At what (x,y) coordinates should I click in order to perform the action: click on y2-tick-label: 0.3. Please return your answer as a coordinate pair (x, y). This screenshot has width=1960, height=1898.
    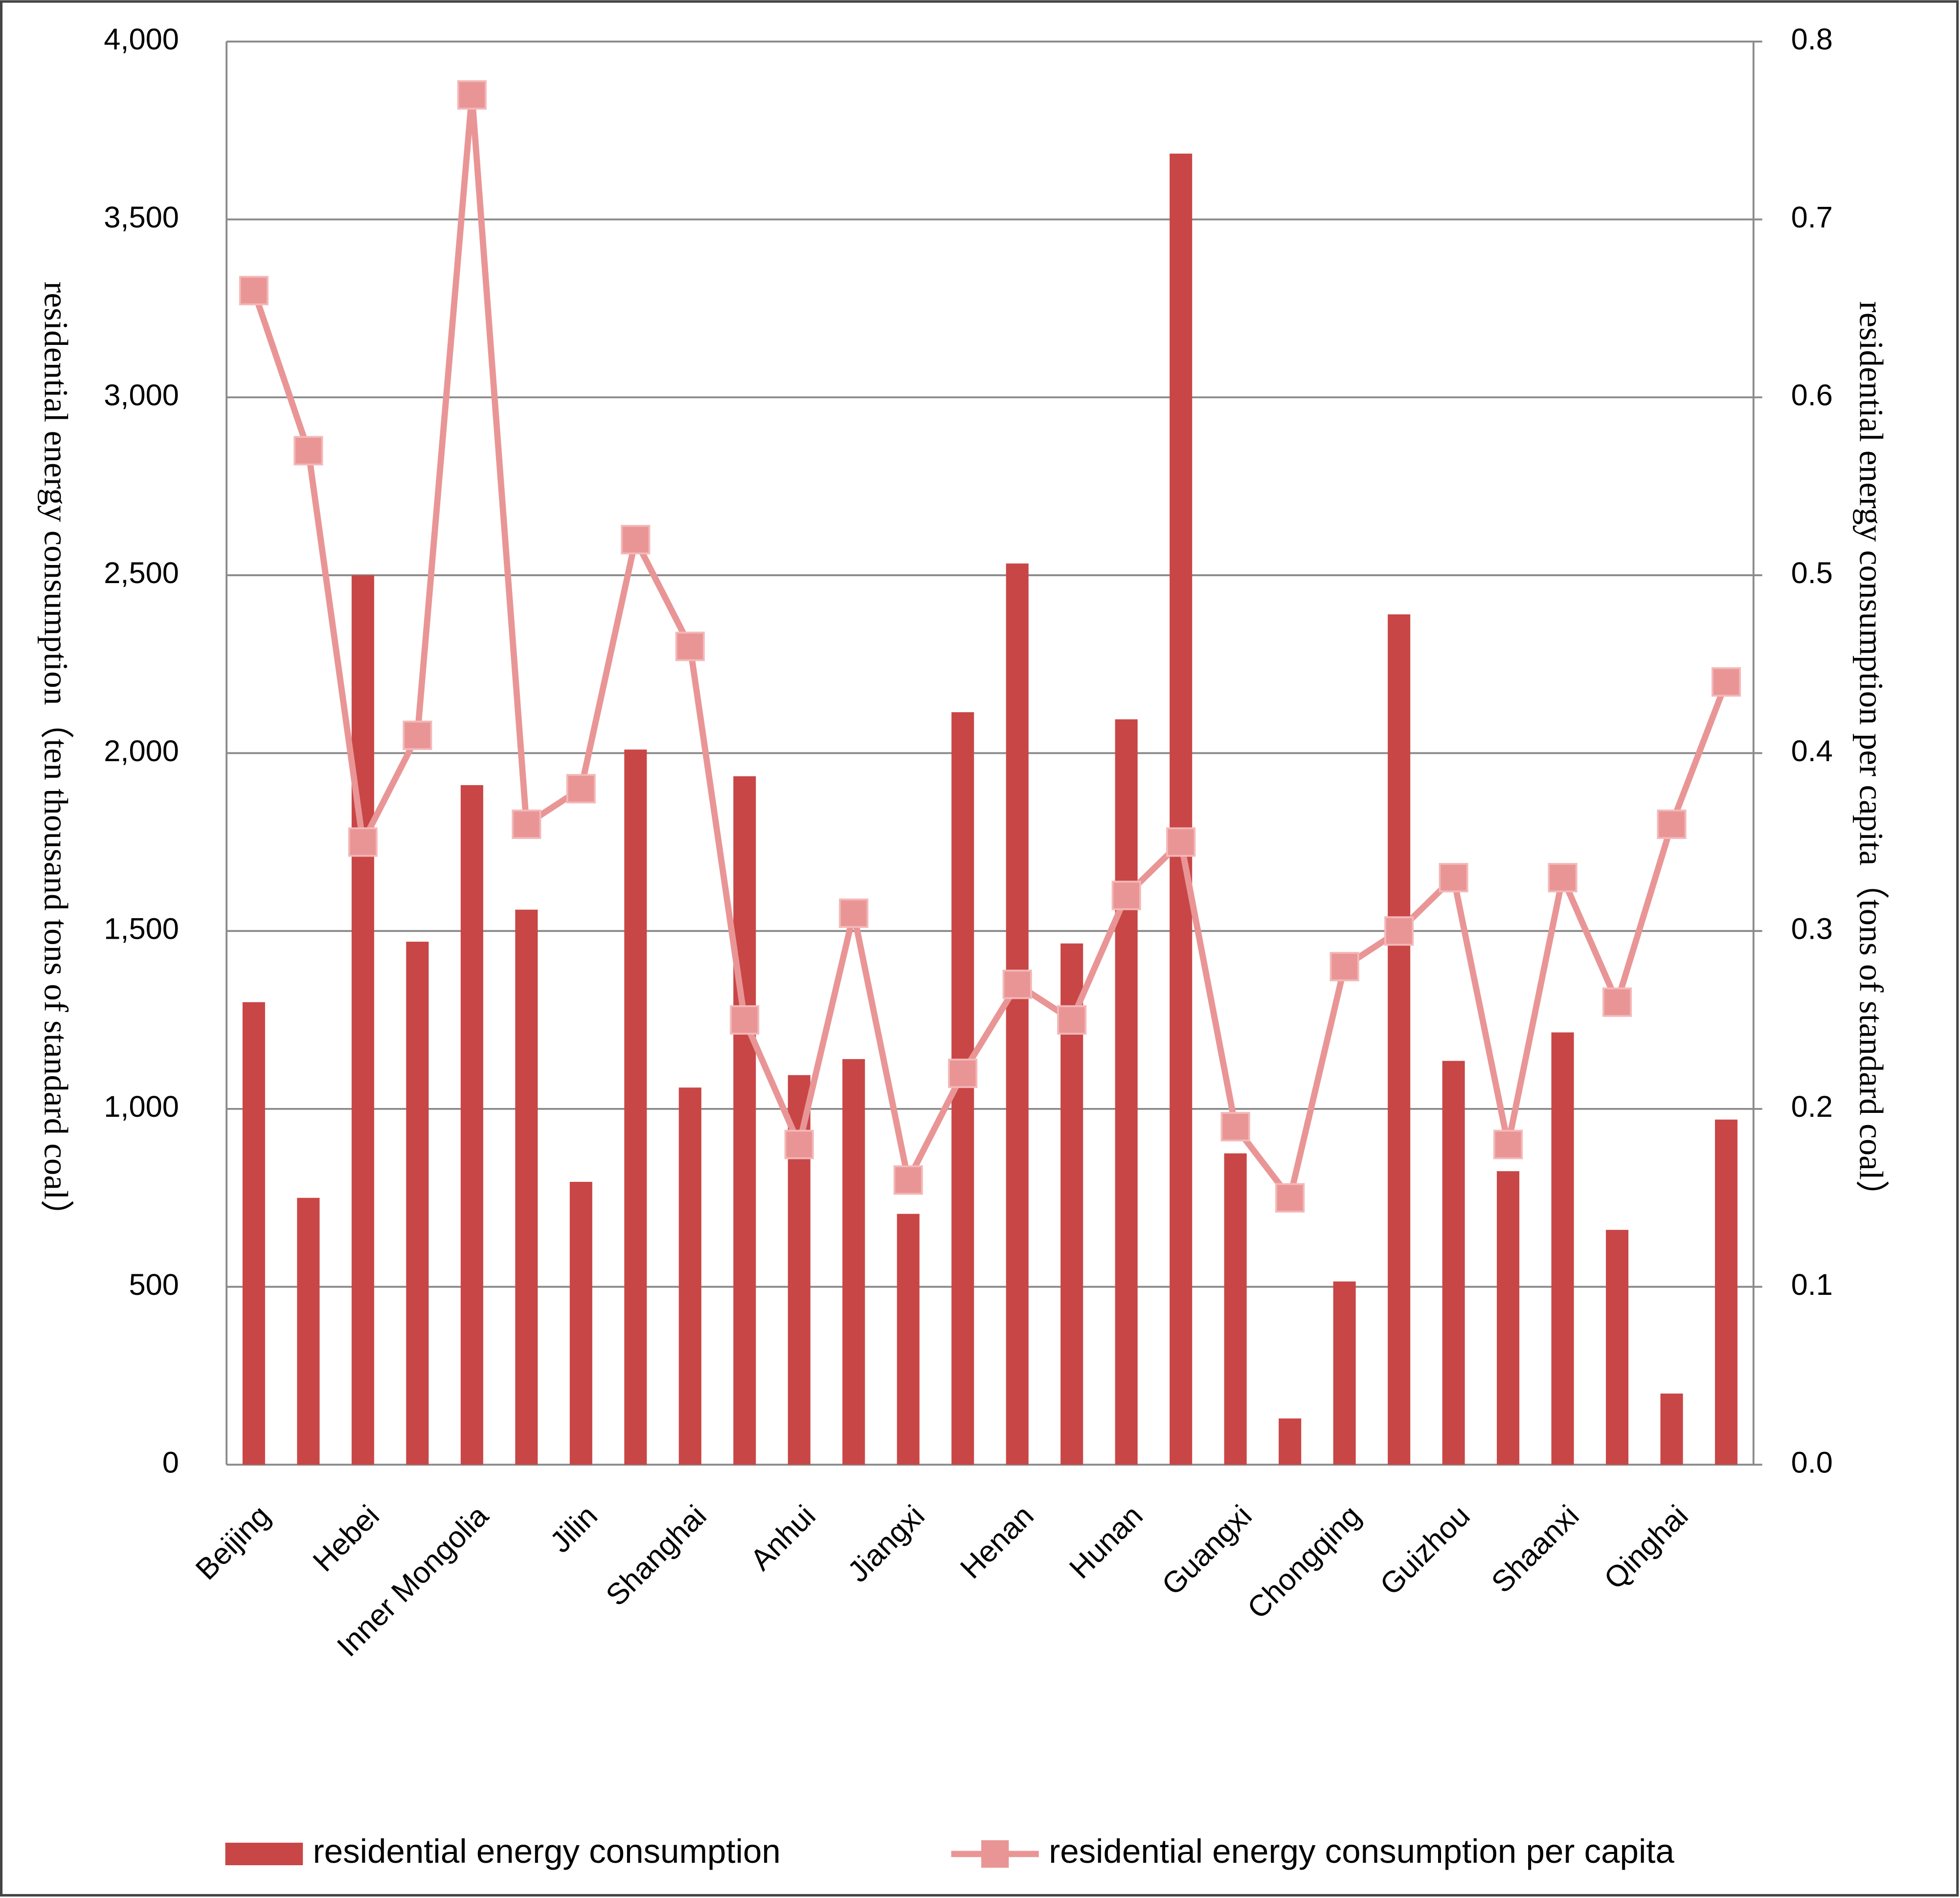
    Looking at the image, I should click on (1812, 929).